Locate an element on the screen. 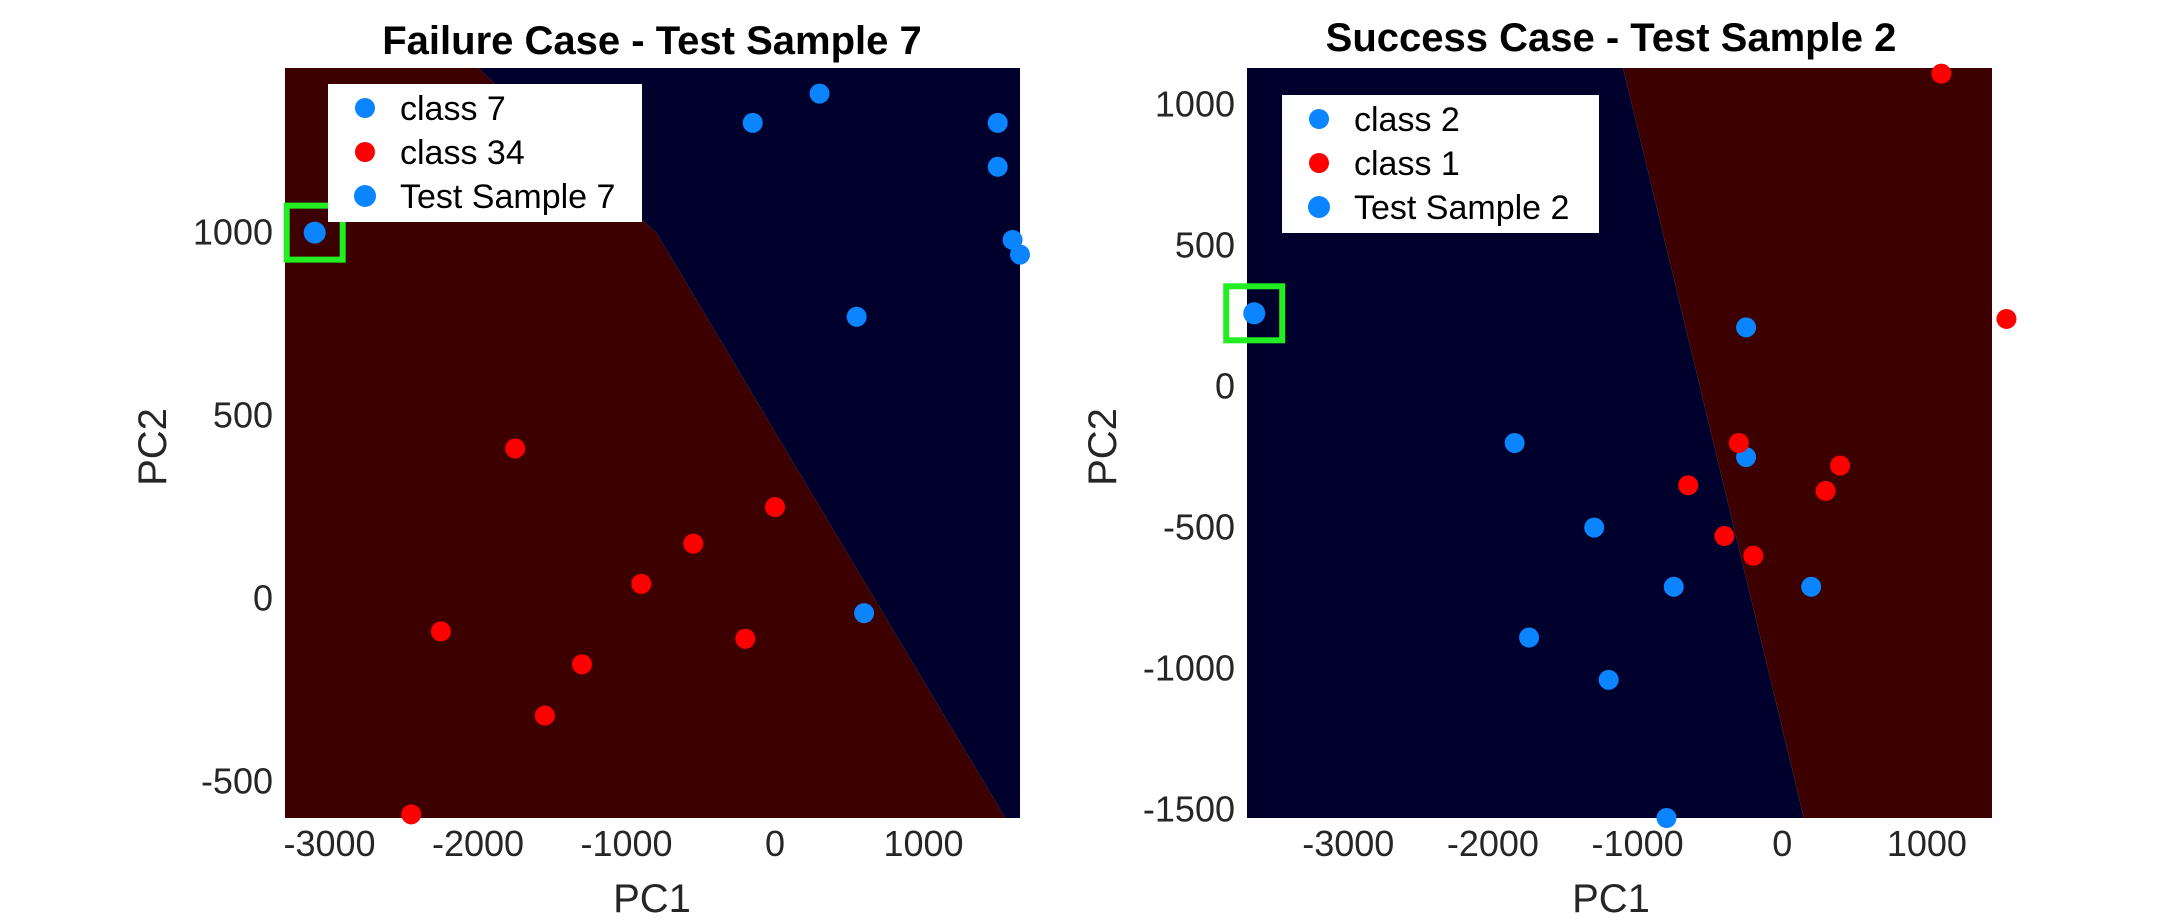  legend-entry: class 2 is located at coordinates (1407, 120).